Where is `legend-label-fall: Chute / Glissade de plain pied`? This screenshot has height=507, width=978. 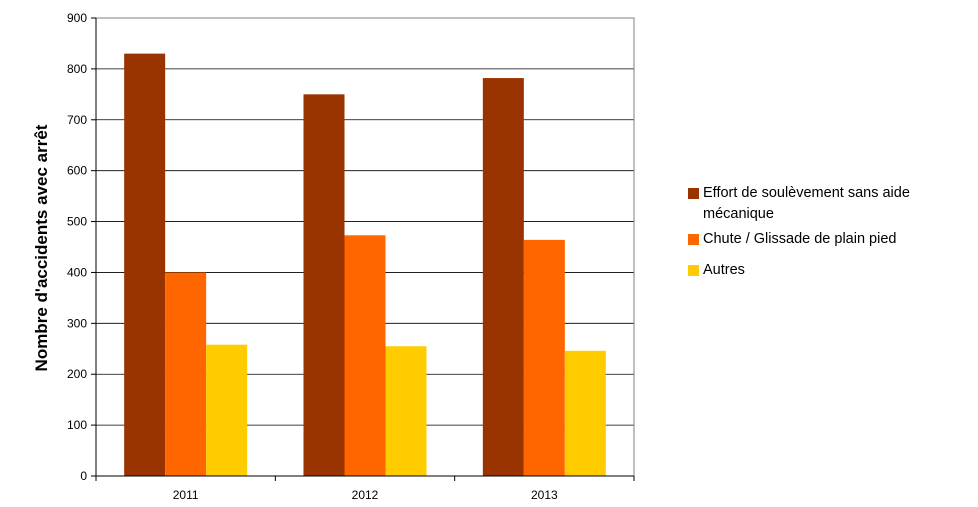
legend-label-fall: Chute / Glissade de plain pied is located at coordinates (800, 239).